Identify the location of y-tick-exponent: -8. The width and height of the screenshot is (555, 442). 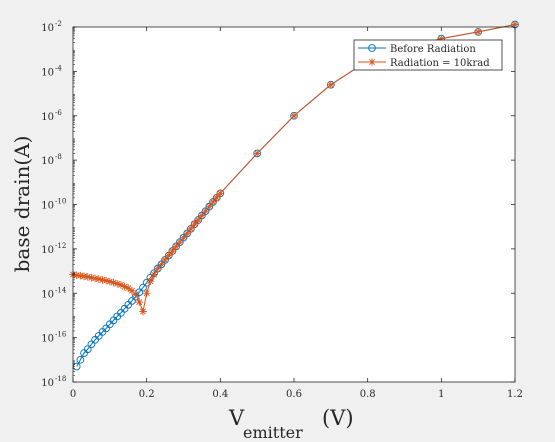
(58, 157).